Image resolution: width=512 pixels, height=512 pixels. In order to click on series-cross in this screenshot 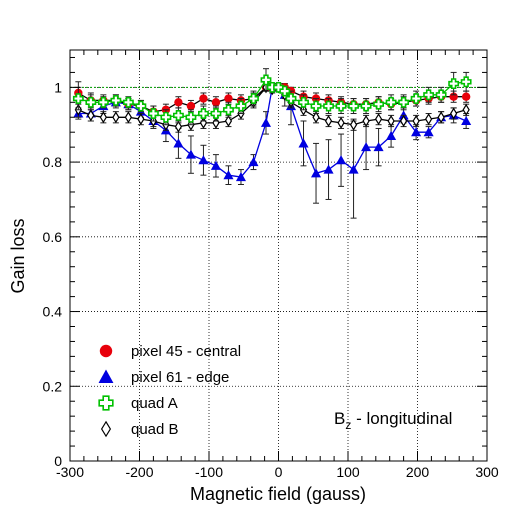, I will do `click(272, 97)`.